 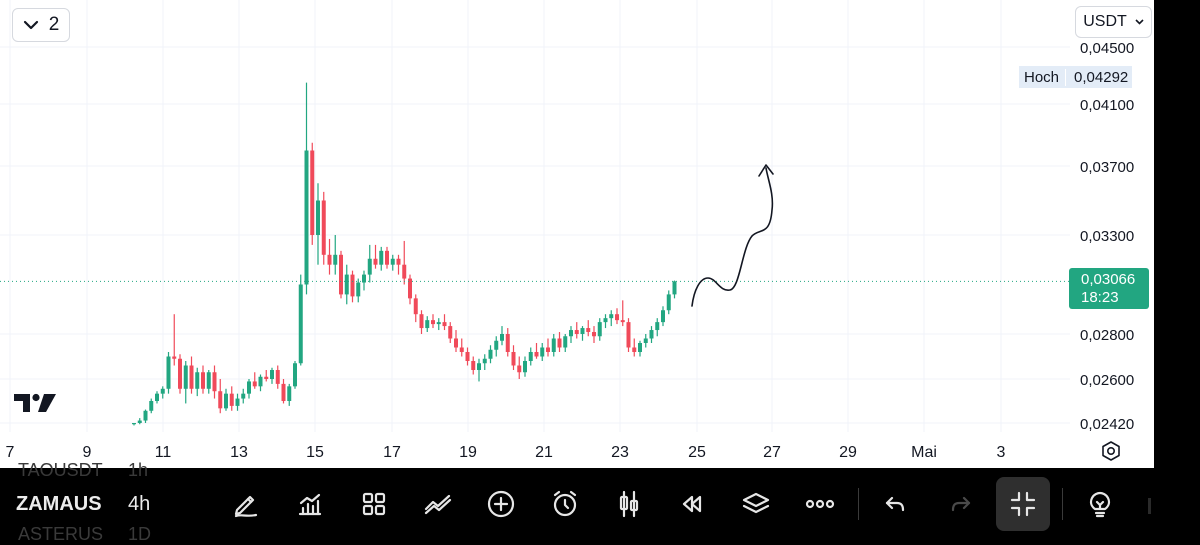 What do you see at coordinates (1105, 21) in the screenshot?
I see `currency-label: USDT` at bounding box center [1105, 21].